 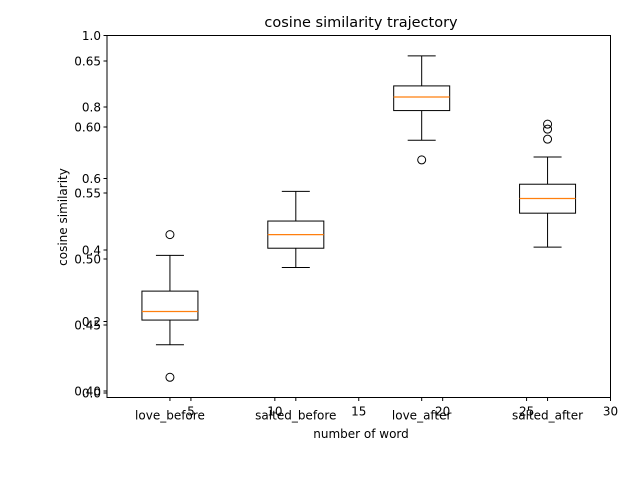 What do you see at coordinates (63, 217) in the screenshot?
I see `y-axis-label: cosine similarity` at bounding box center [63, 217].